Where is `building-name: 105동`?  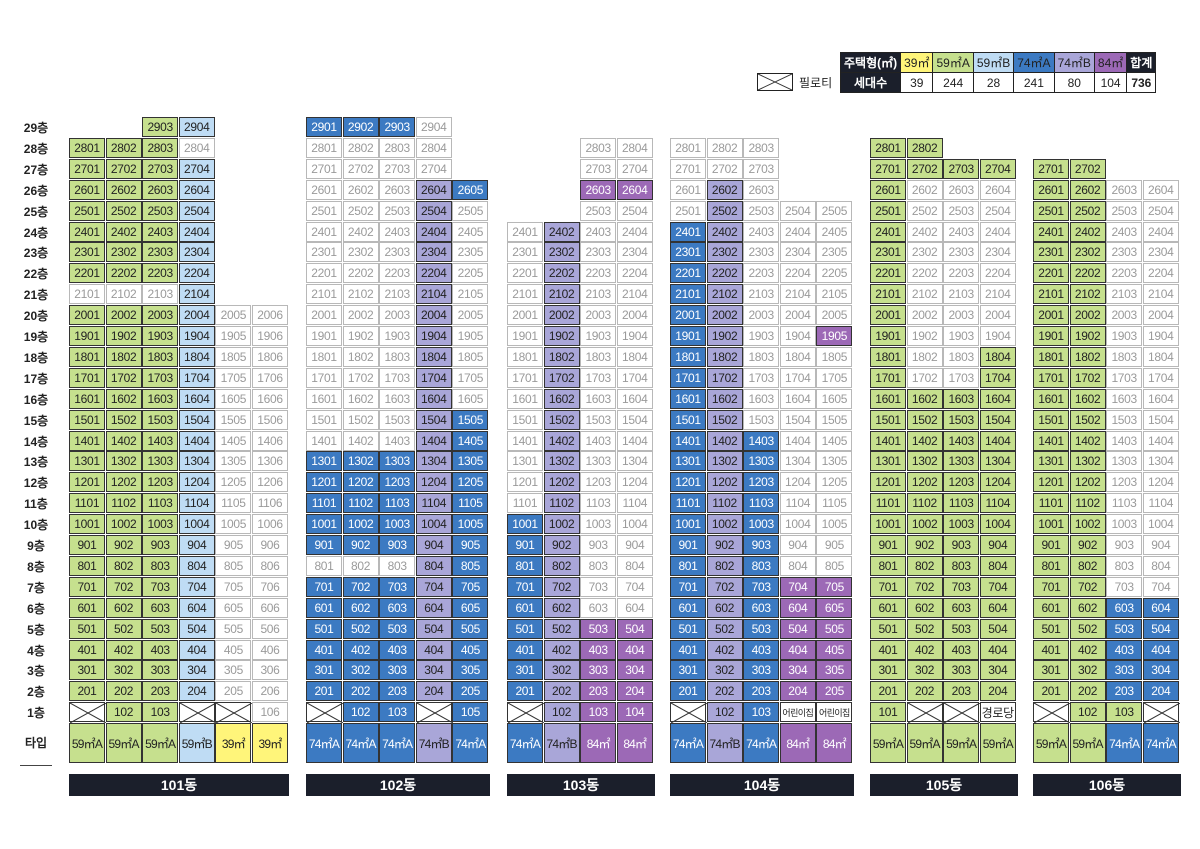 building-name: 105동 is located at coordinates (944, 785).